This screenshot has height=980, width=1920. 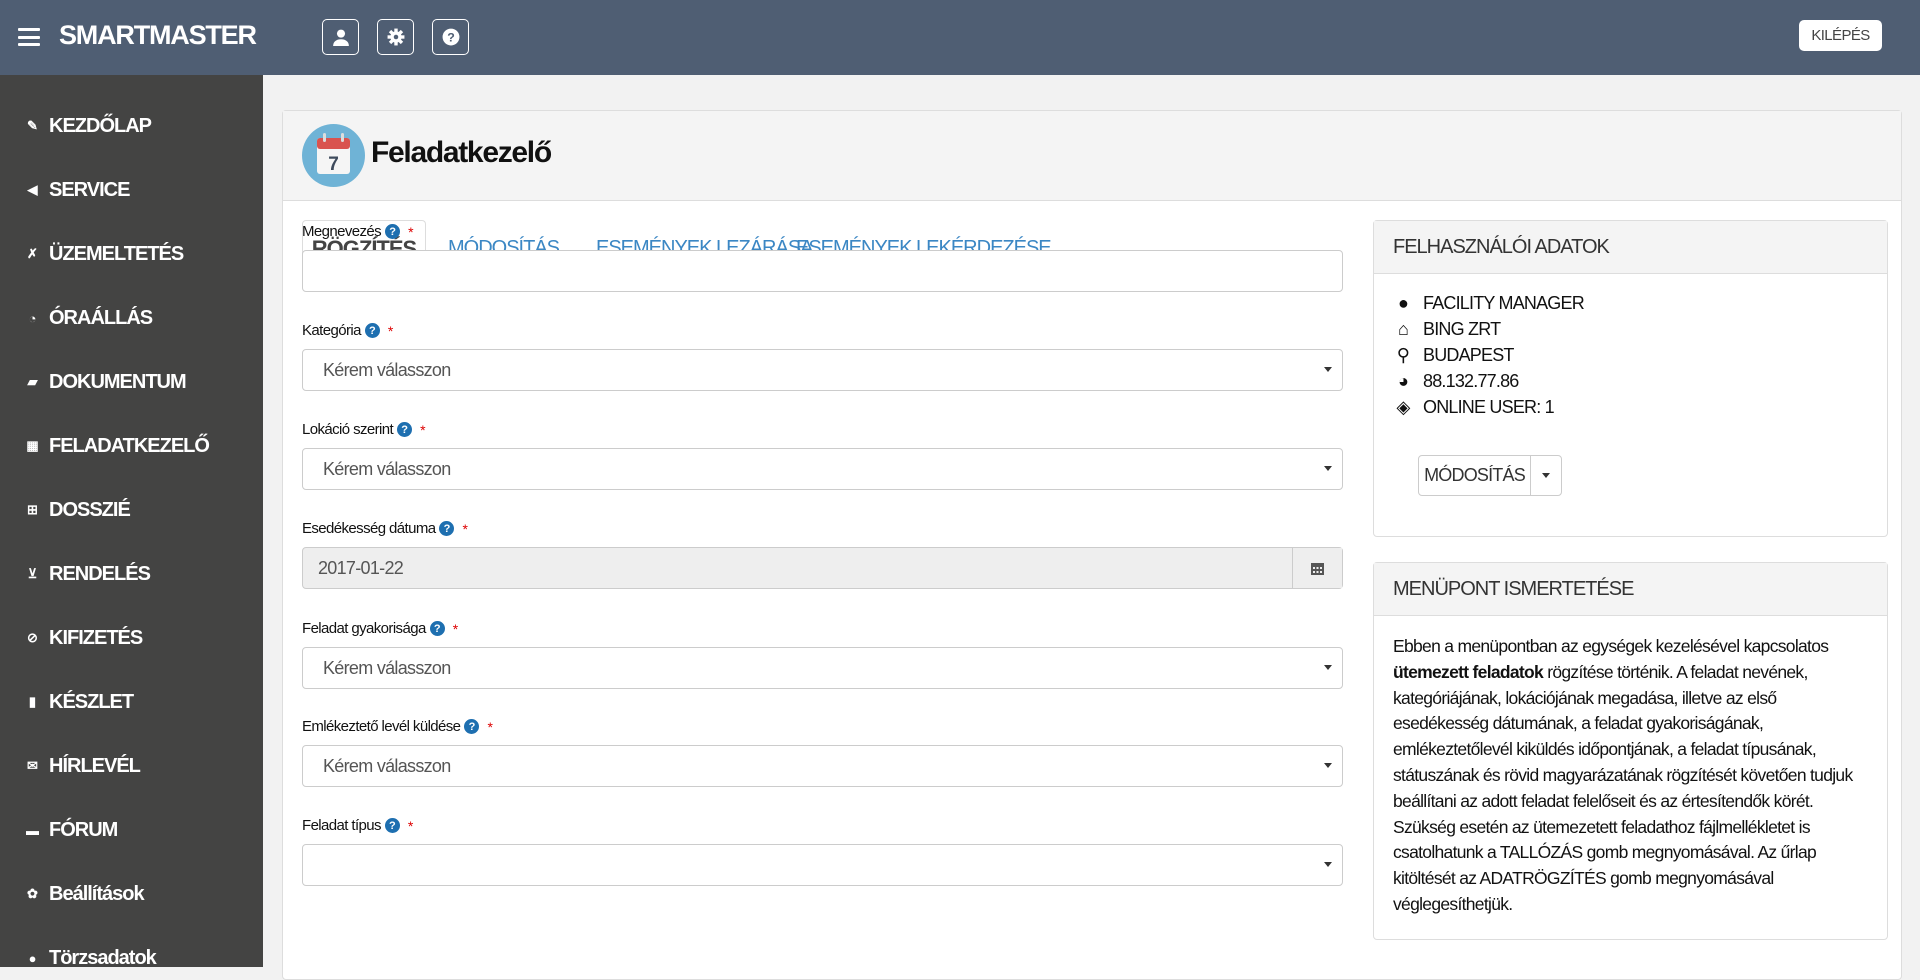 I want to click on calendar-icon: 7, so click(x=333, y=155).